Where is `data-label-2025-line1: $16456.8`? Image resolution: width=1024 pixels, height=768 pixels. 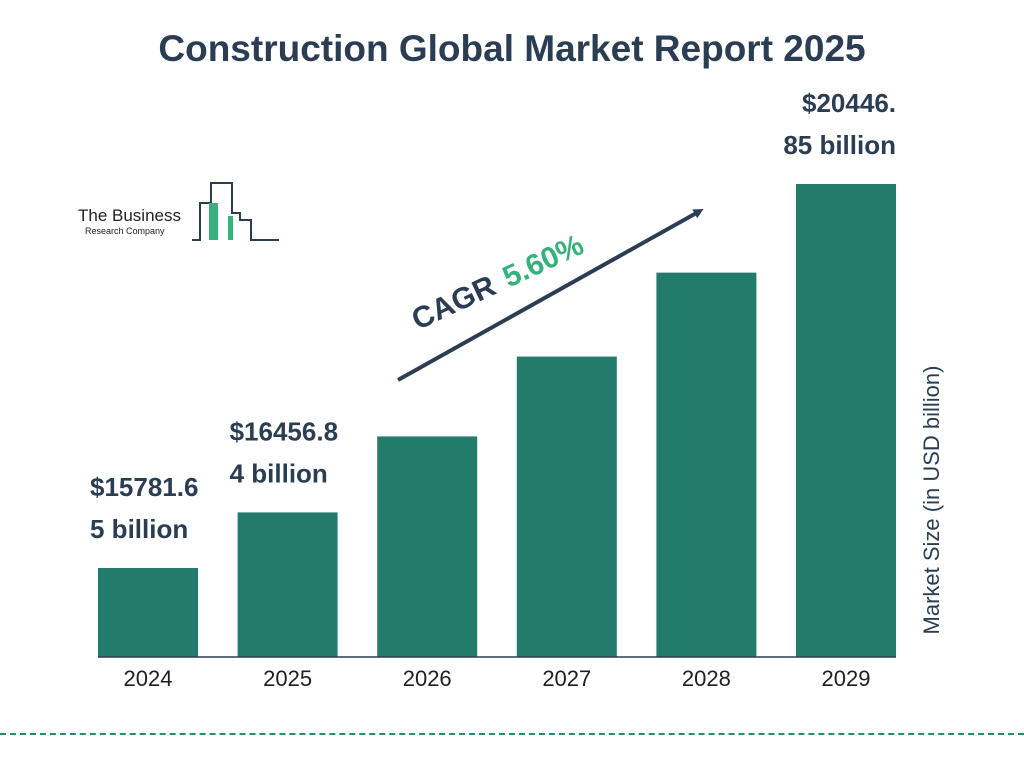 data-label-2025-line1: $16456.8 is located at coordinates (284, 431).